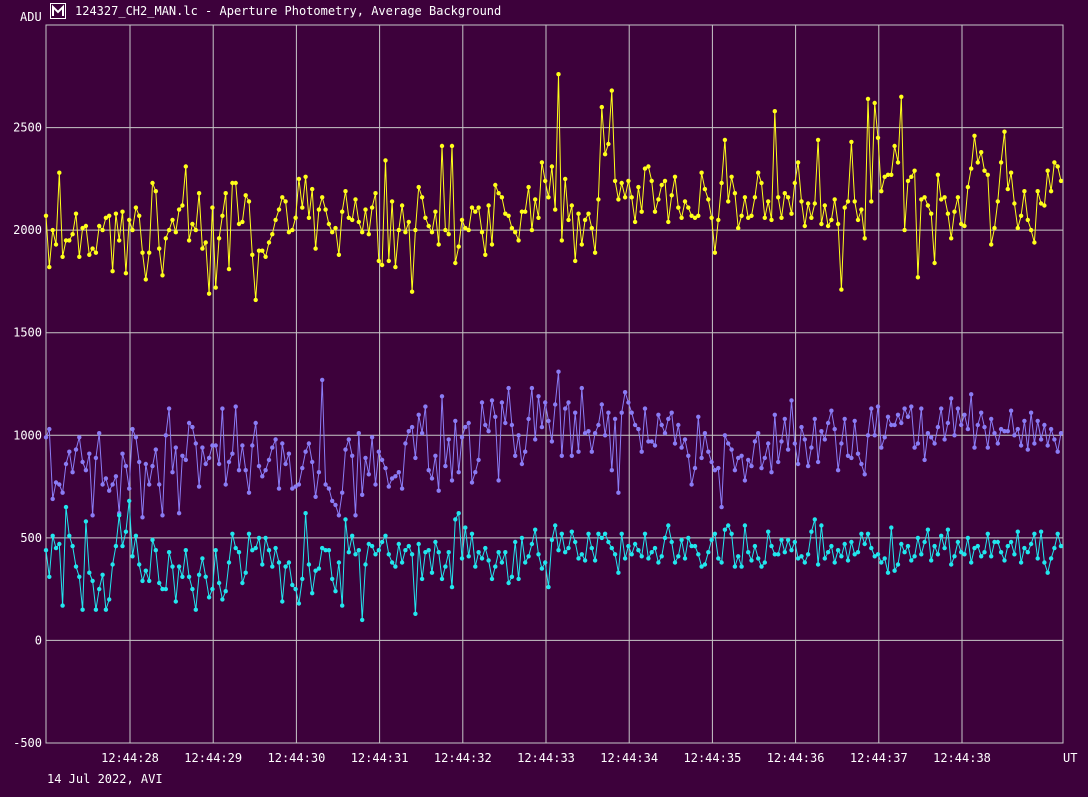  Describe the element at coordinates (58, 11) in the screenshot. I see `chart-app-icon` at that location.